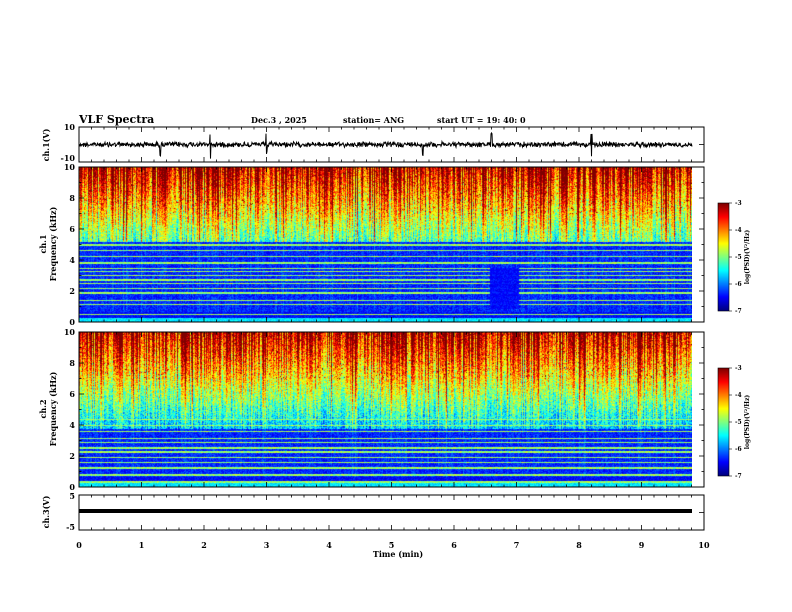 This screenshot has height=612, width=792. Describe the element at coordinates (43, 408) in the screenshot. I see `ch2-ylabel-channel: ch.2` at that location.